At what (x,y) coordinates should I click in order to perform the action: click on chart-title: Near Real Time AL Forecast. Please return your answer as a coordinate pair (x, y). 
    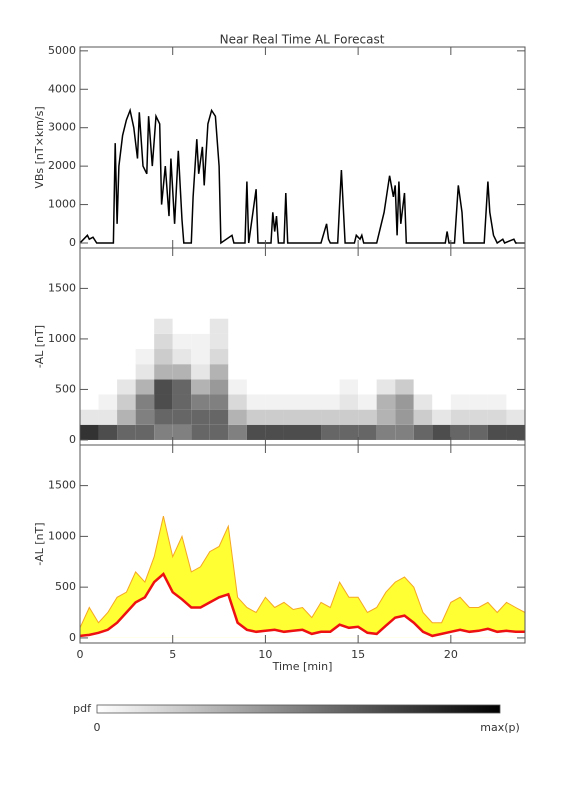
    Looking at the image, I should click on (302, 40).